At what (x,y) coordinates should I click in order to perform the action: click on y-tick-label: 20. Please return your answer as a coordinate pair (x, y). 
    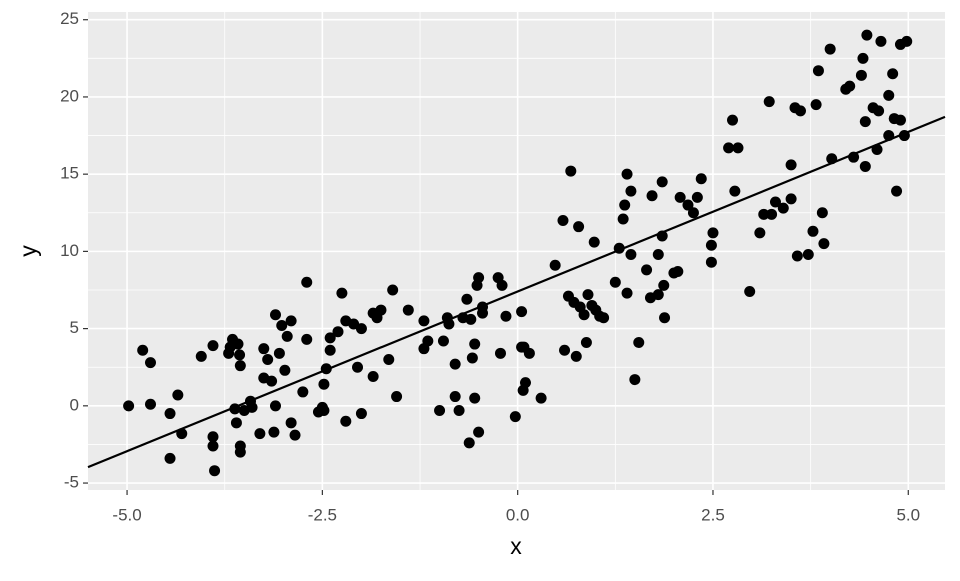
    Looking at the image, I should click on (69, 95).